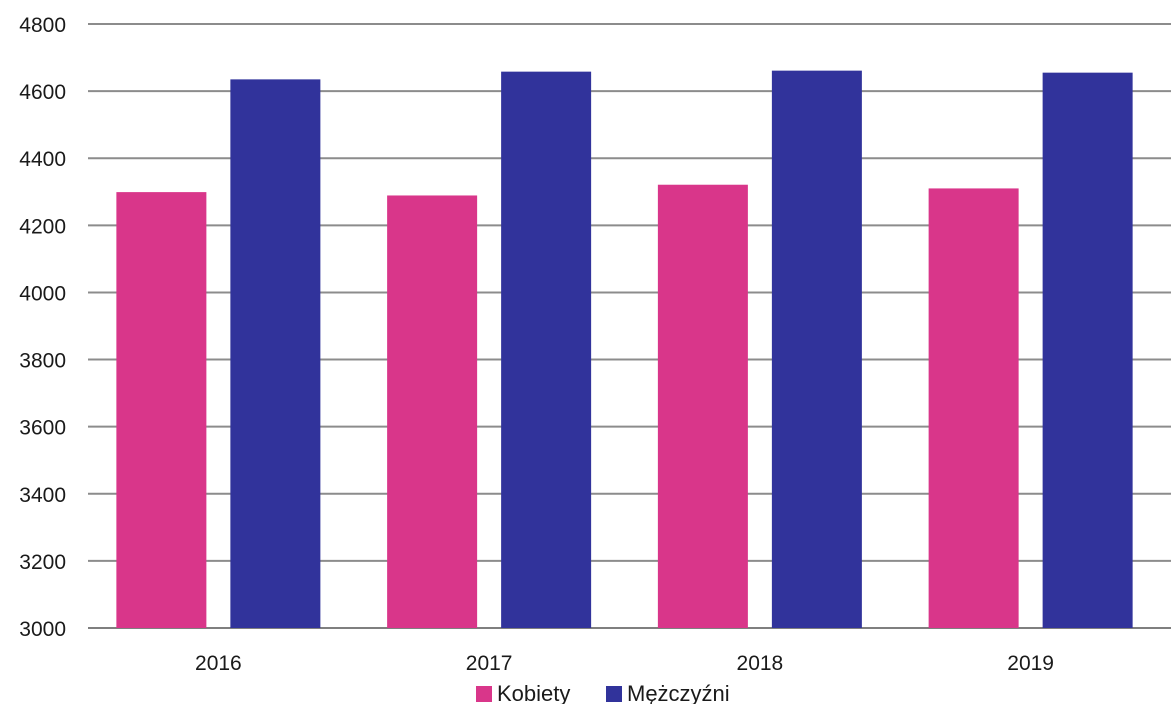 The height and width of the screenshot is (704, 1171). I want to click on bar-mezczyzni-2019, so click(1087, 350).